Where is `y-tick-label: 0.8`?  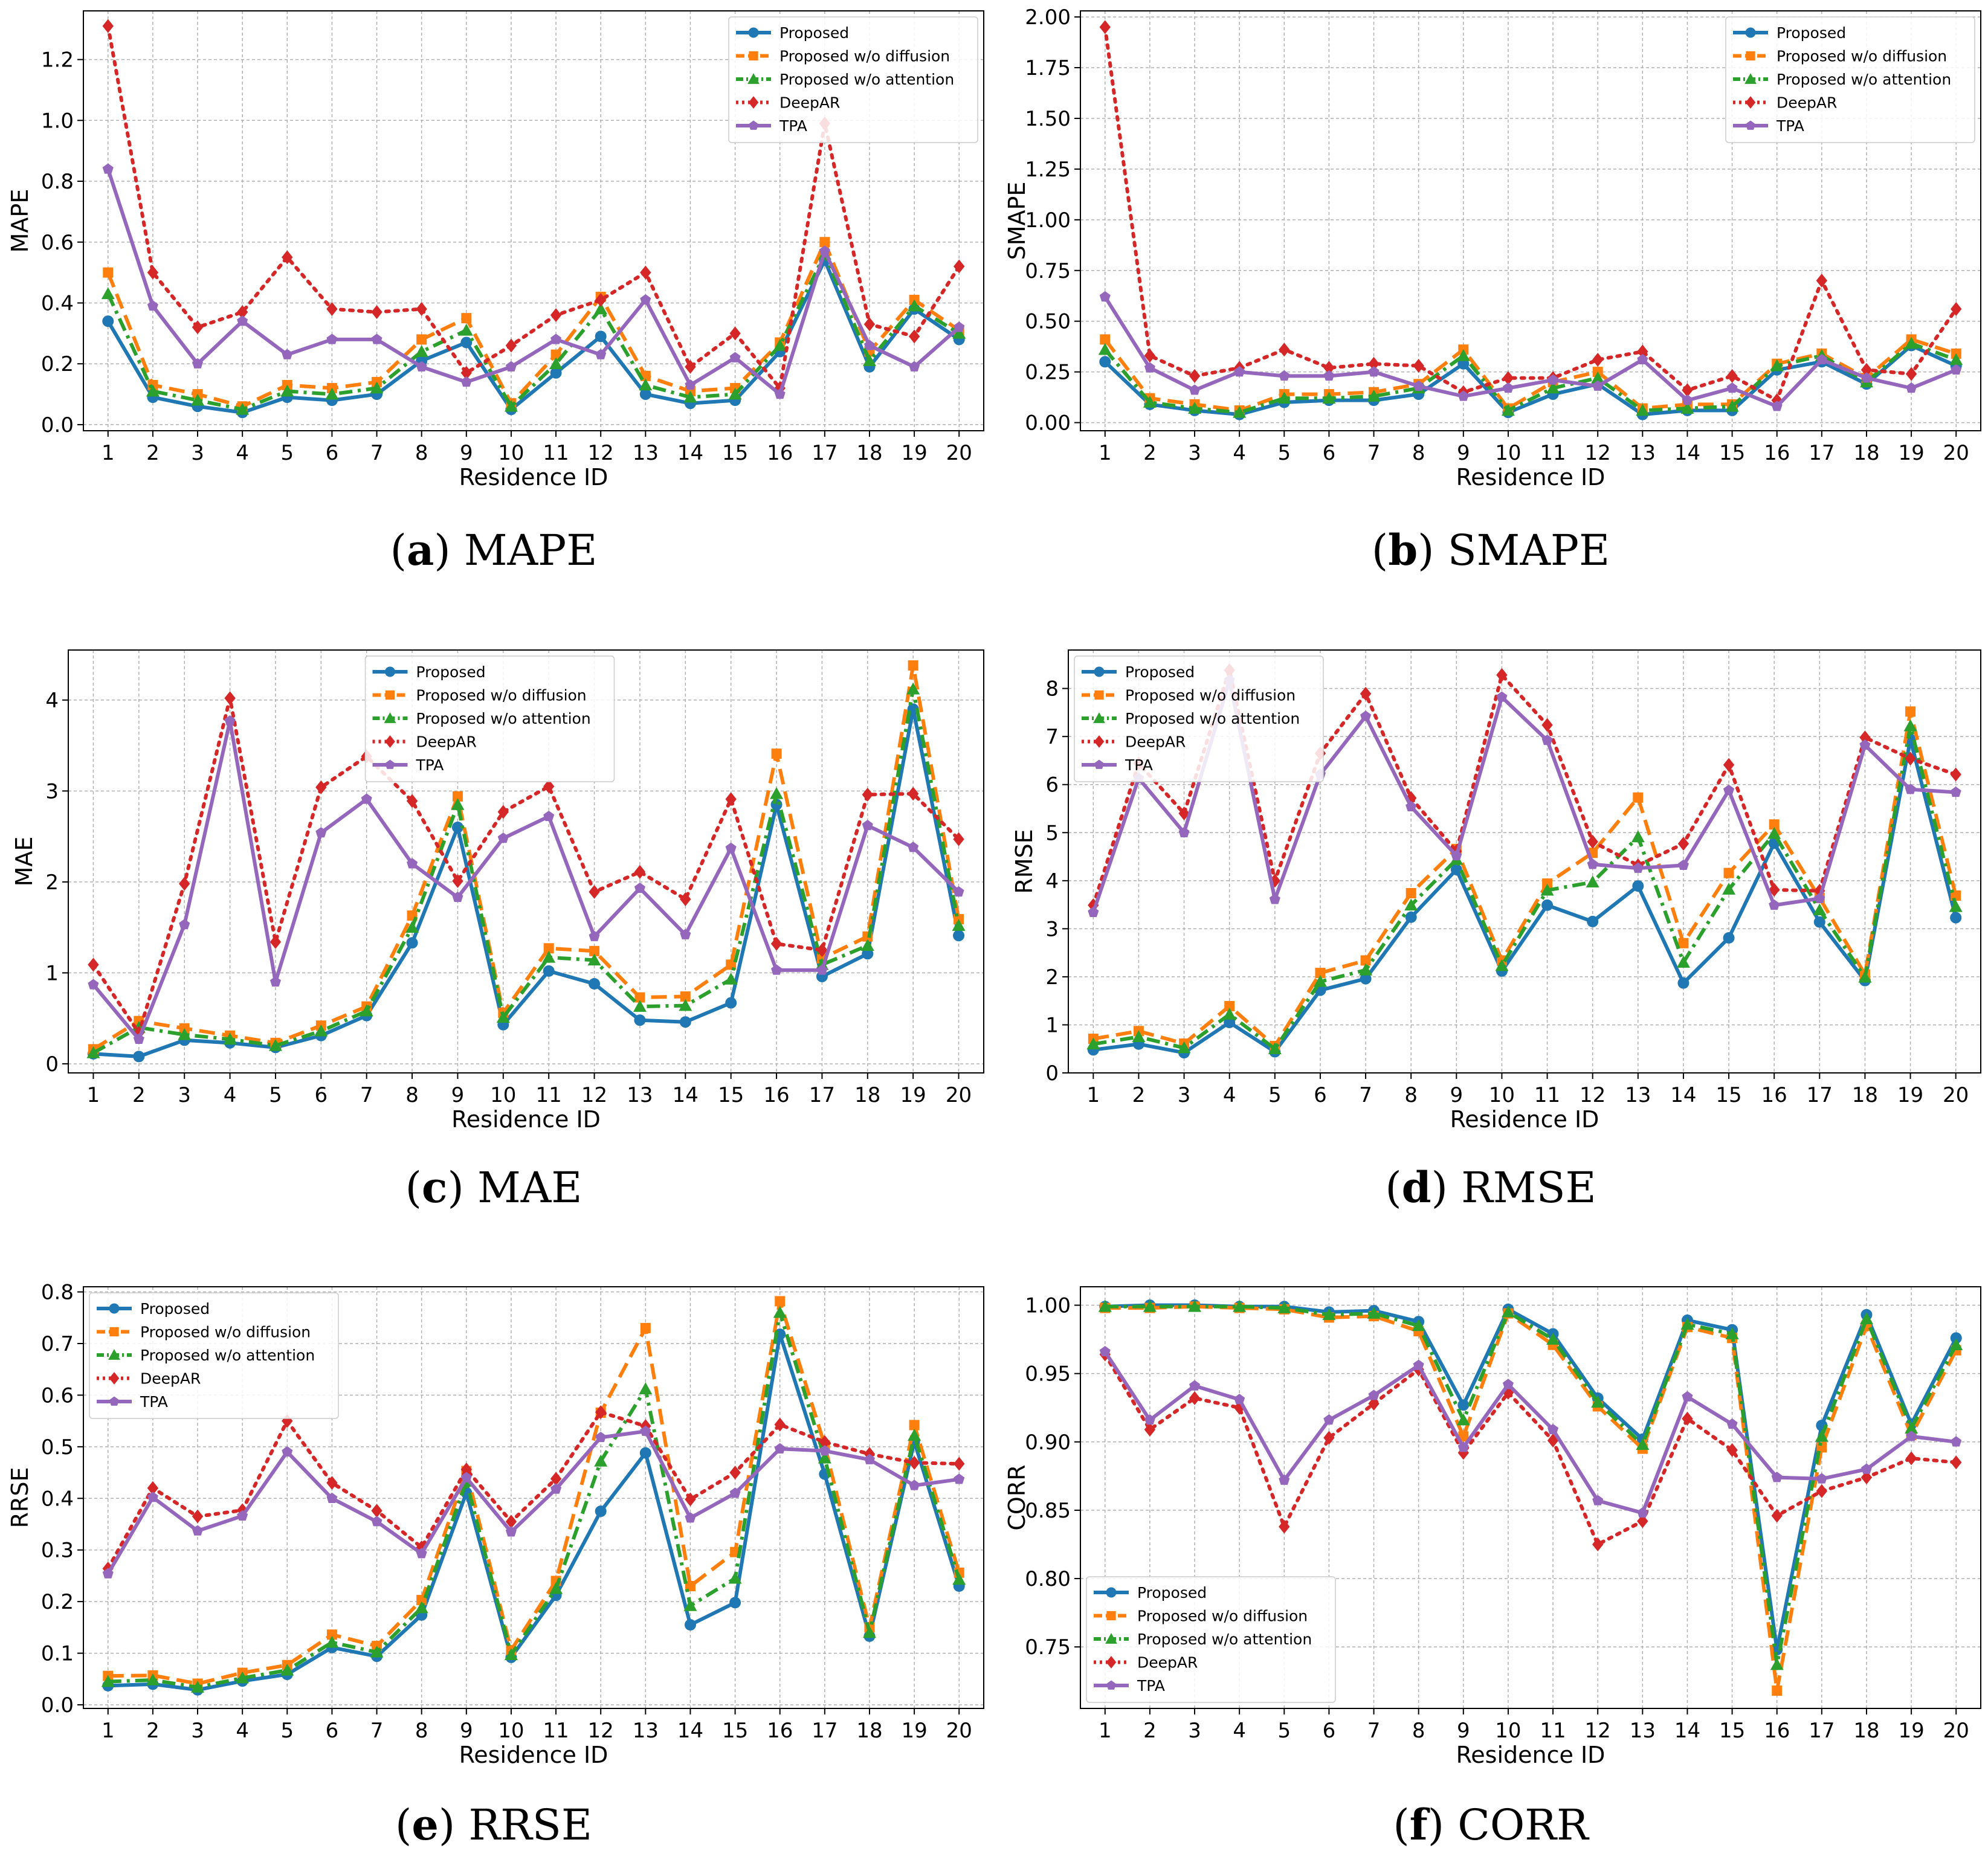
y-tick-label: 0.8 is located at coordinates (57, 1293).